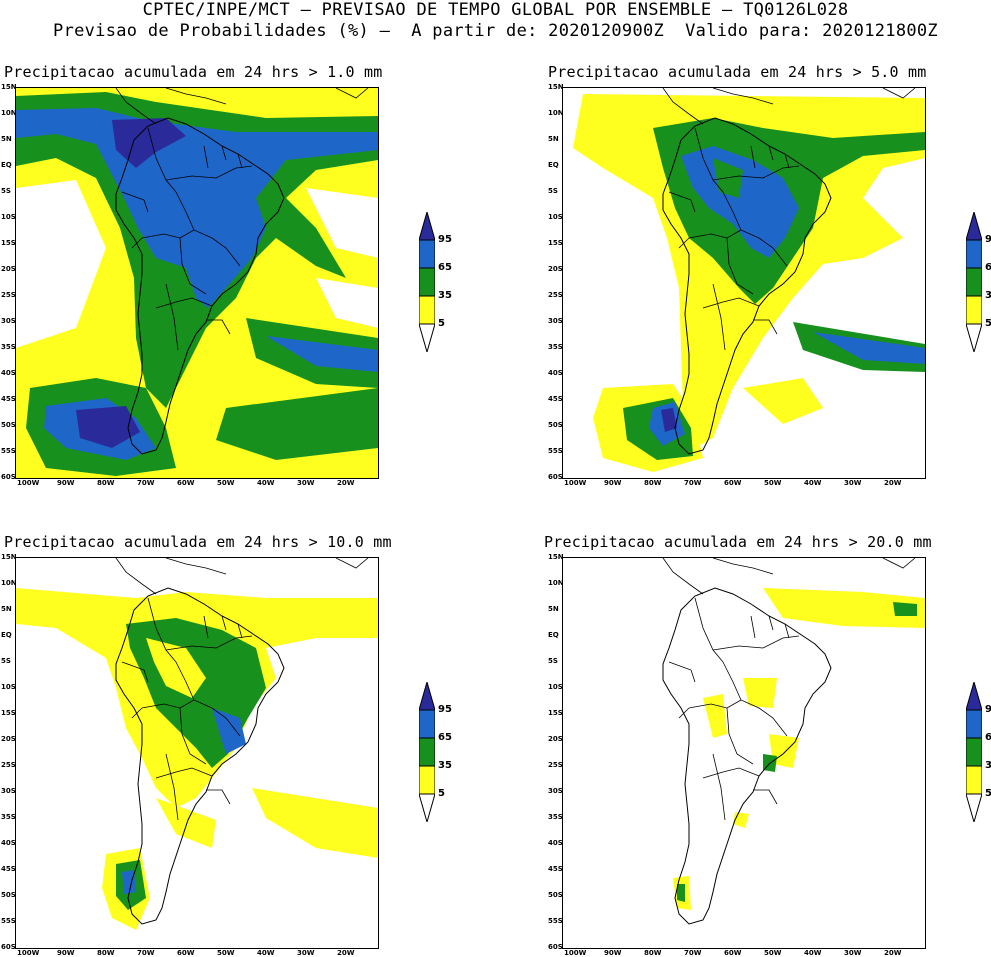  Describe the element at coordinates (988, 295) in the screenshot. I see `colorbar-label: 35` at that location.